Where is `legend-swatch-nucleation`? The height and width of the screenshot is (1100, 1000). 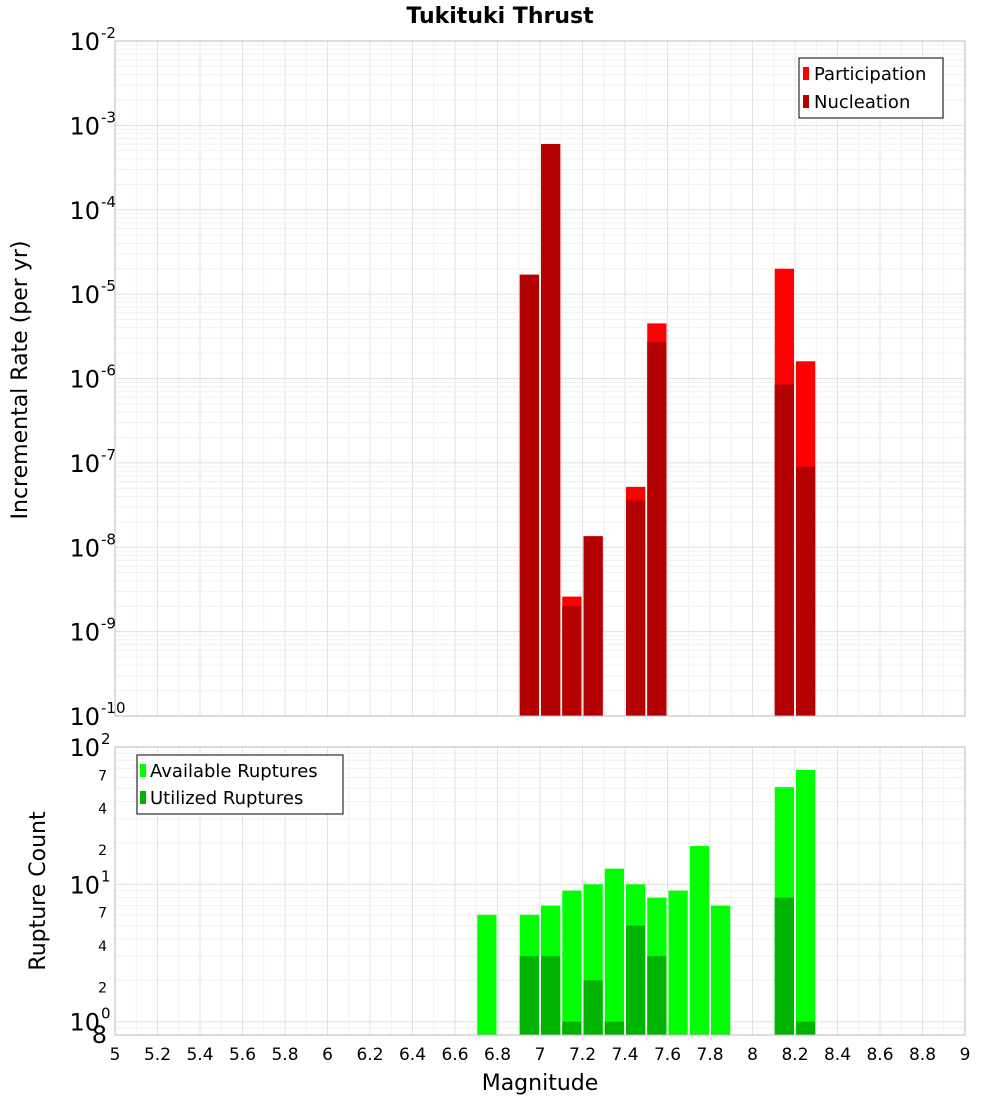
legend-swatch-nucleation is located at coordinates (806, 101).